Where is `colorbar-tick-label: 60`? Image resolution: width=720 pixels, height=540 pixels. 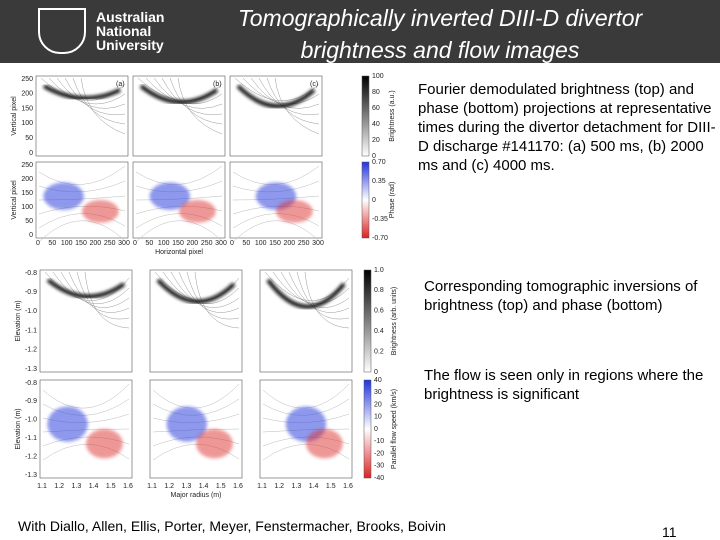 colorbar-tick-label: 60 is located at coordinates (376, 108).